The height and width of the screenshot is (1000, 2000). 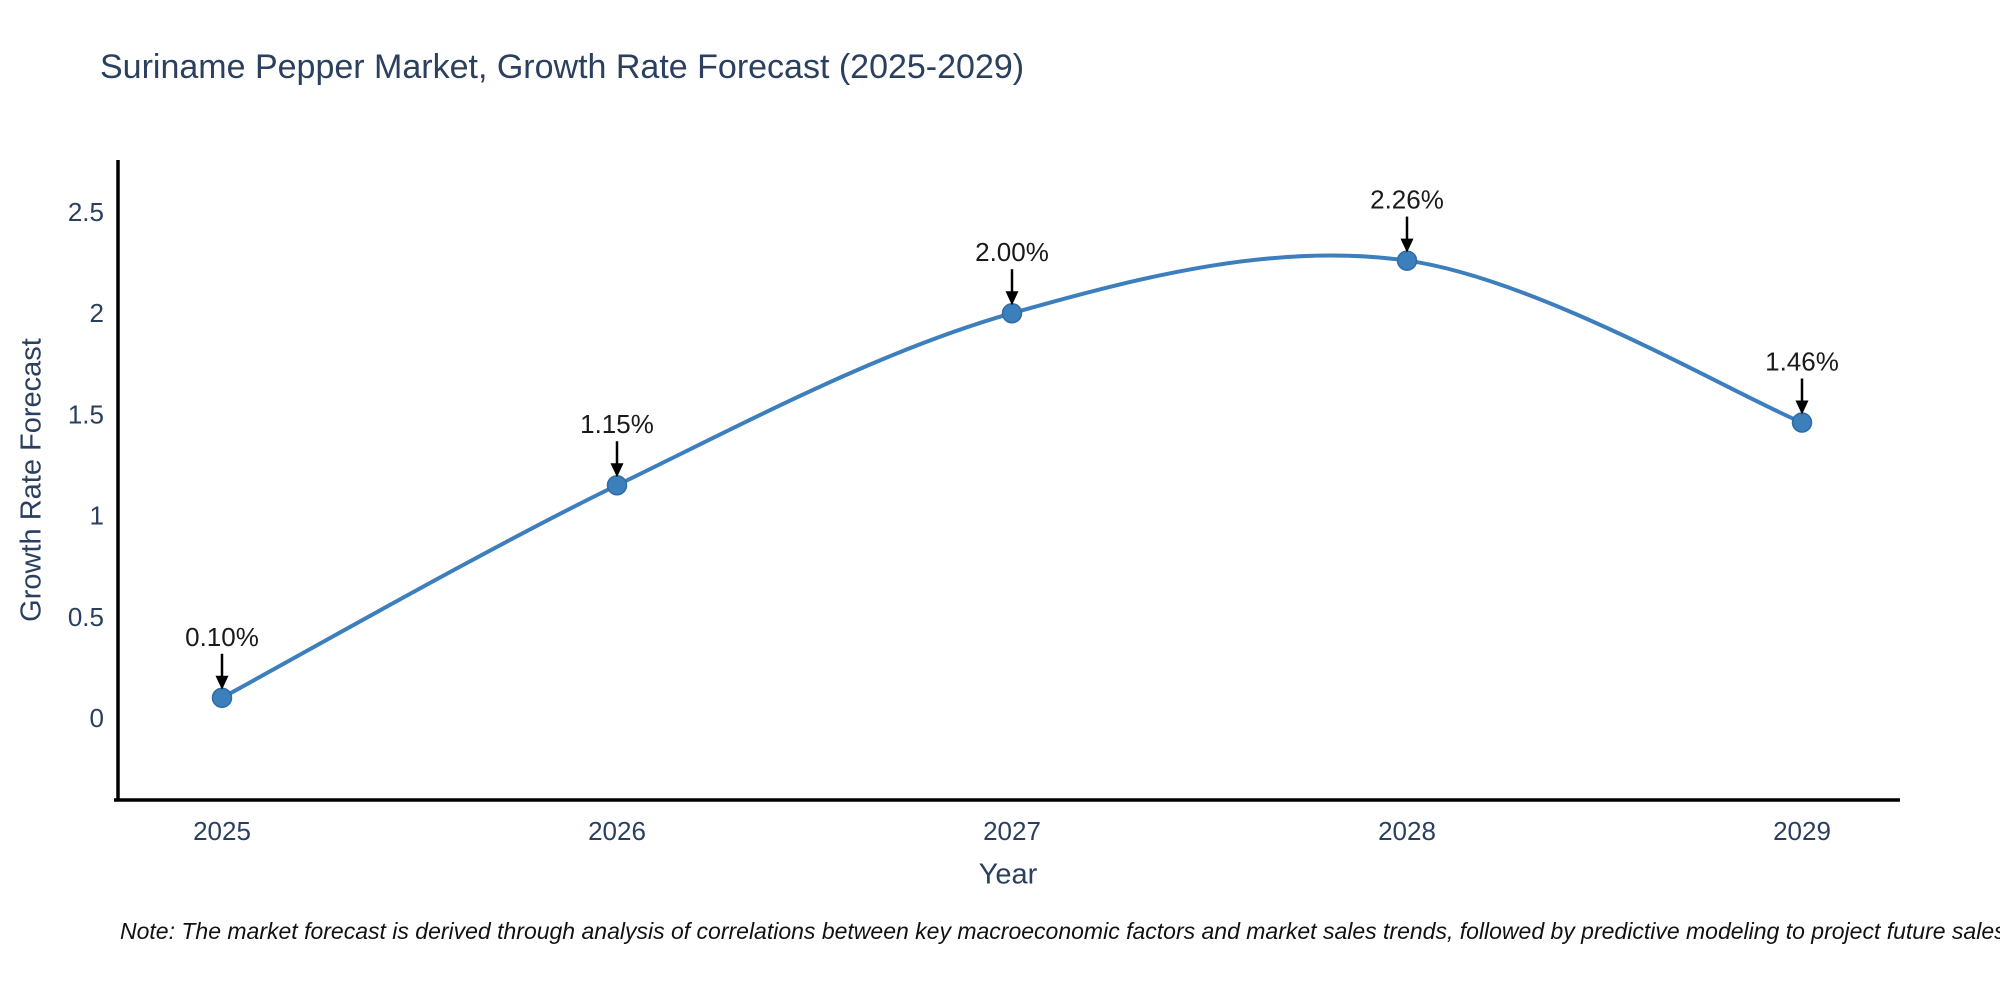 What do you see at coordinates (1012, 252) in the screenshot?
I see `annotation-label: 2.00%` at bounding box center [1012, 252].